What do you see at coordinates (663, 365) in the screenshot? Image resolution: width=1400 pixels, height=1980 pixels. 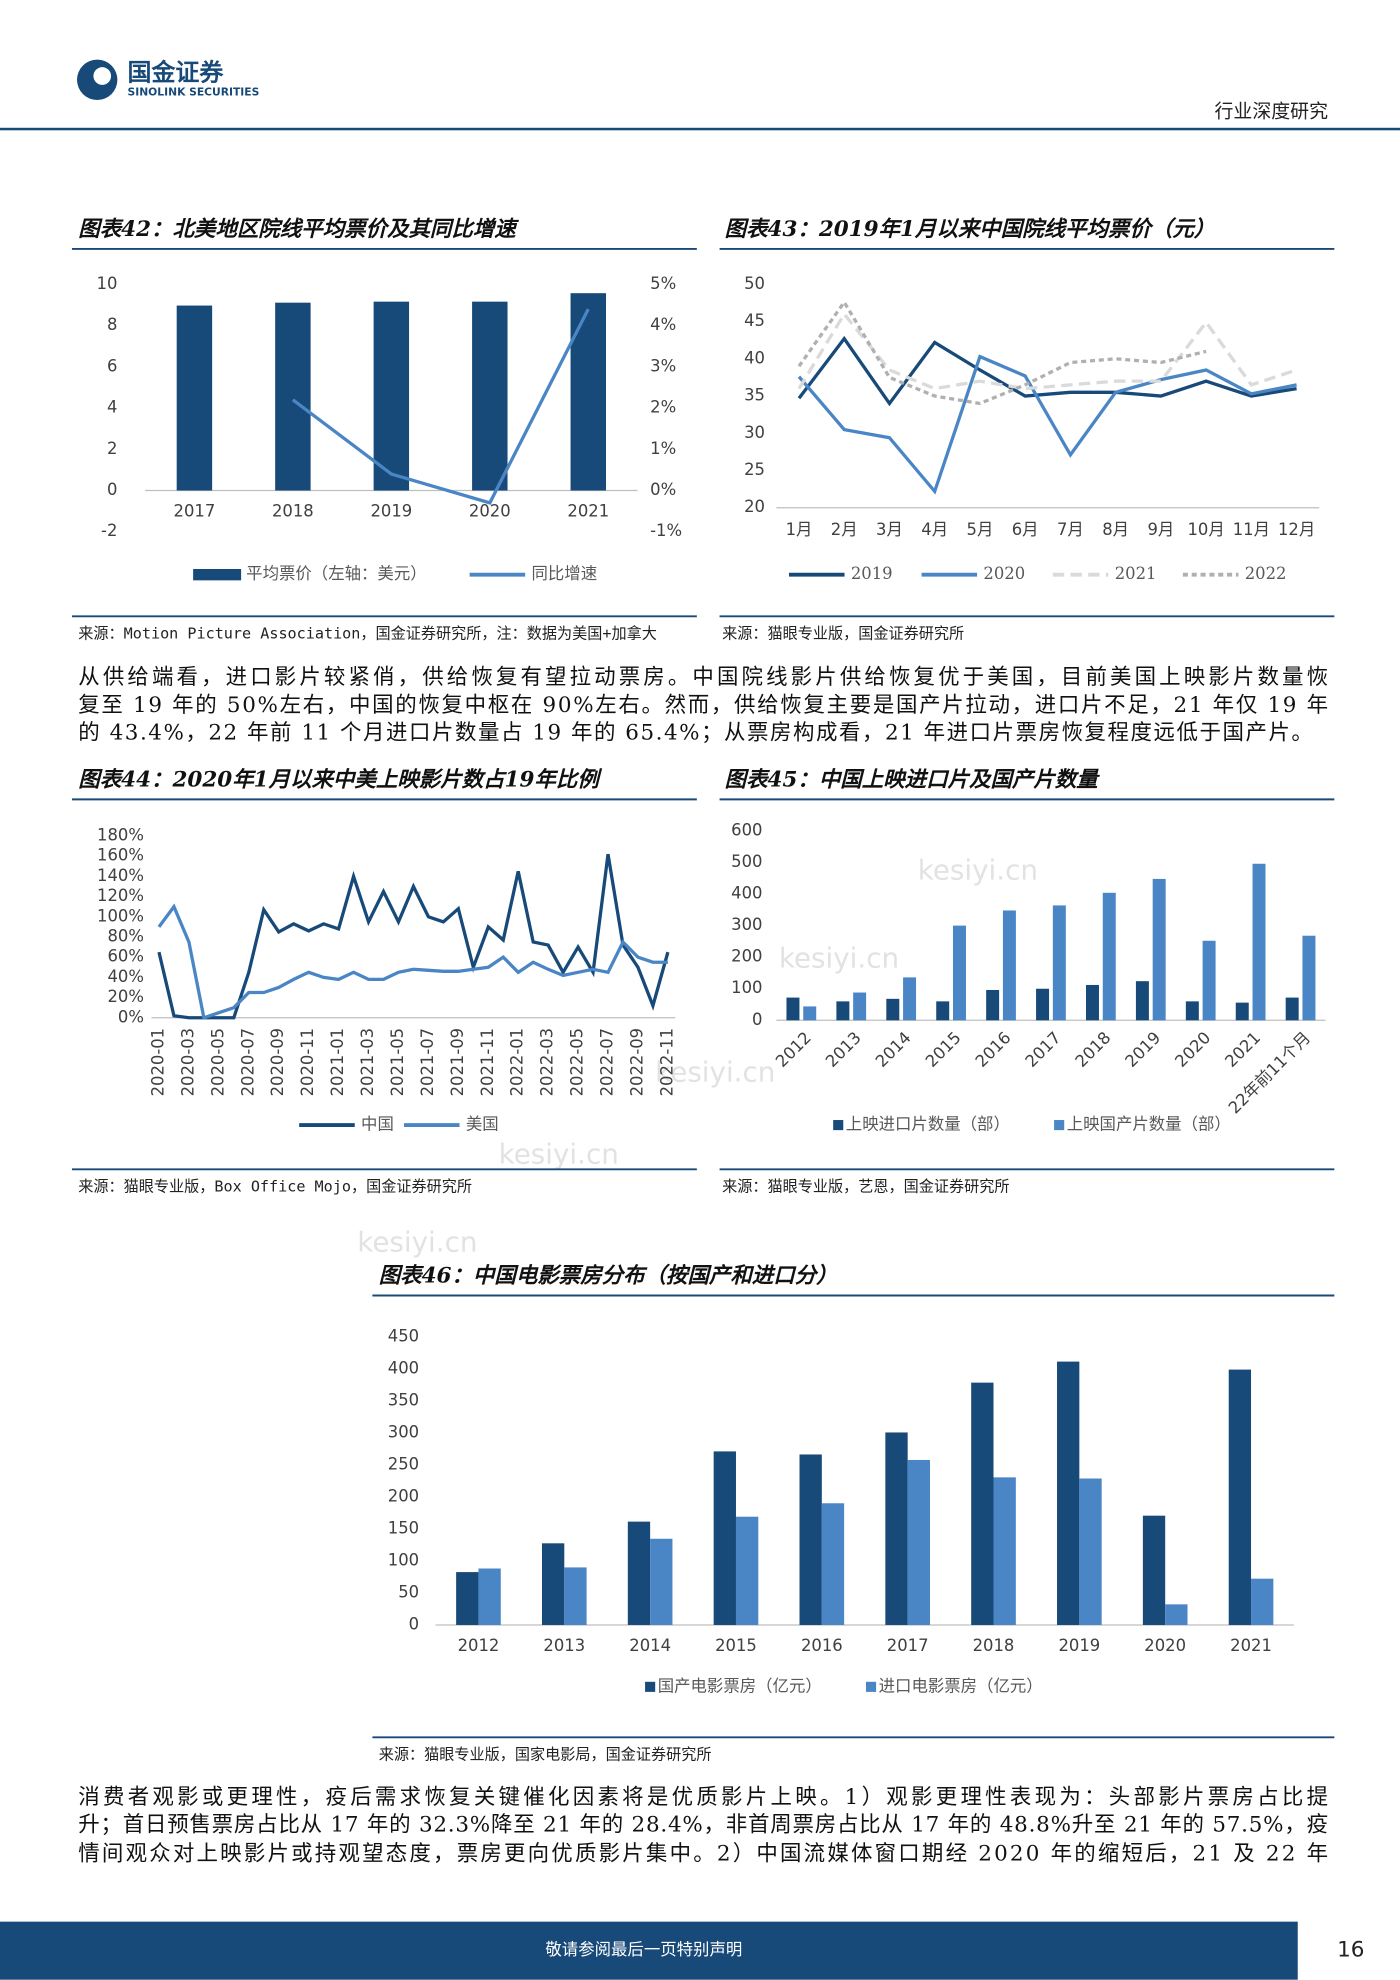 I see `y2-tick-label: 3%` at bounding box center [663, 365].